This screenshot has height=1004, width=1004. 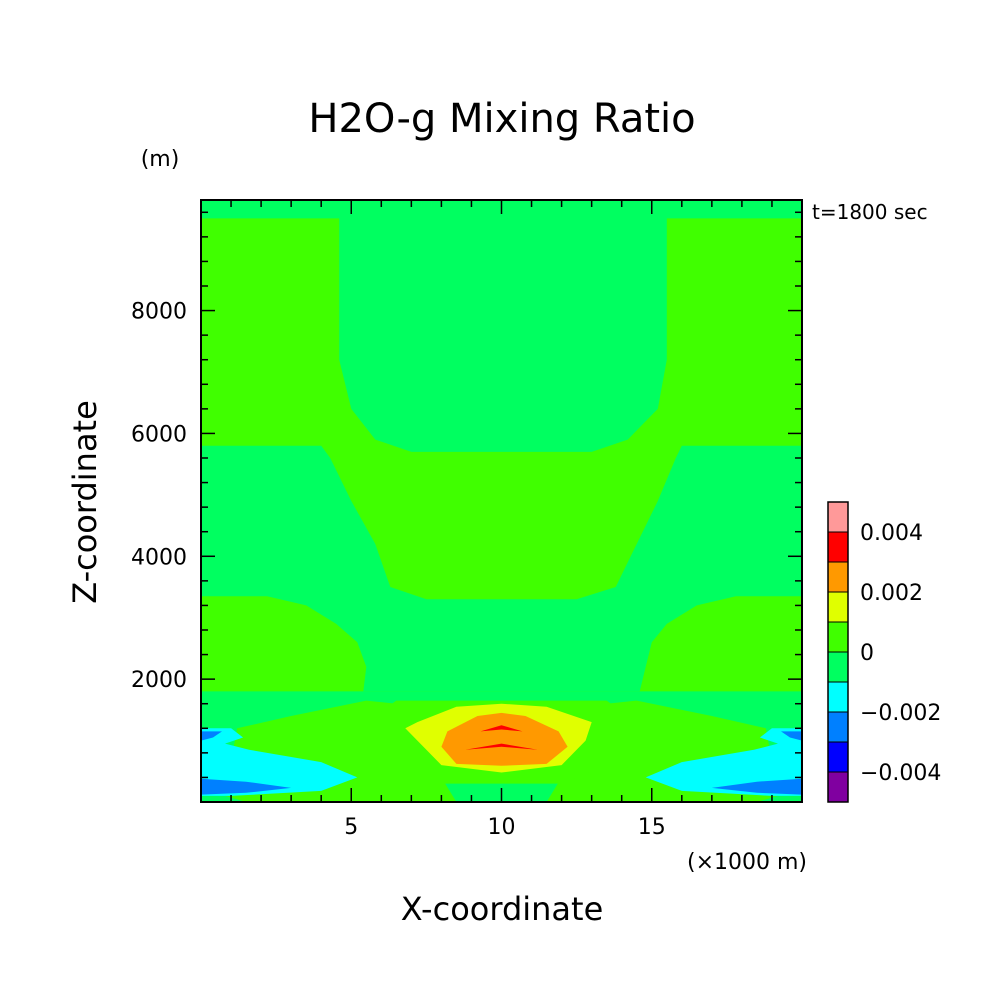 I want to click on colorbar-label: 0.002, so click(x=891, y=593).